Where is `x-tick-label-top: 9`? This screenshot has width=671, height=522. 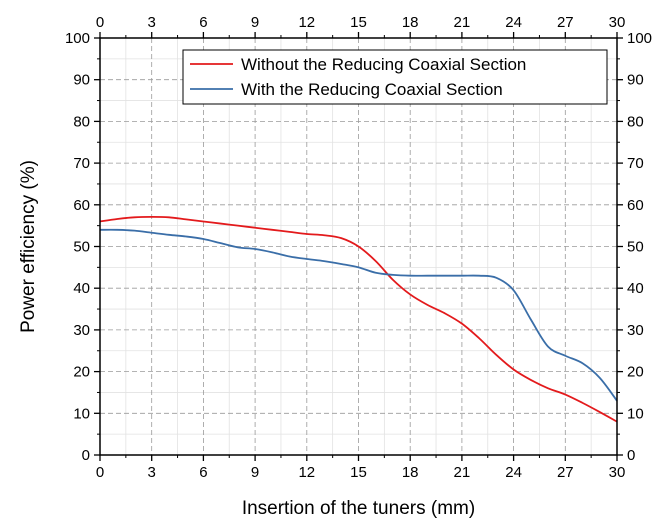 x-tick-label-top: 9 is located at coordinates (255, 22).